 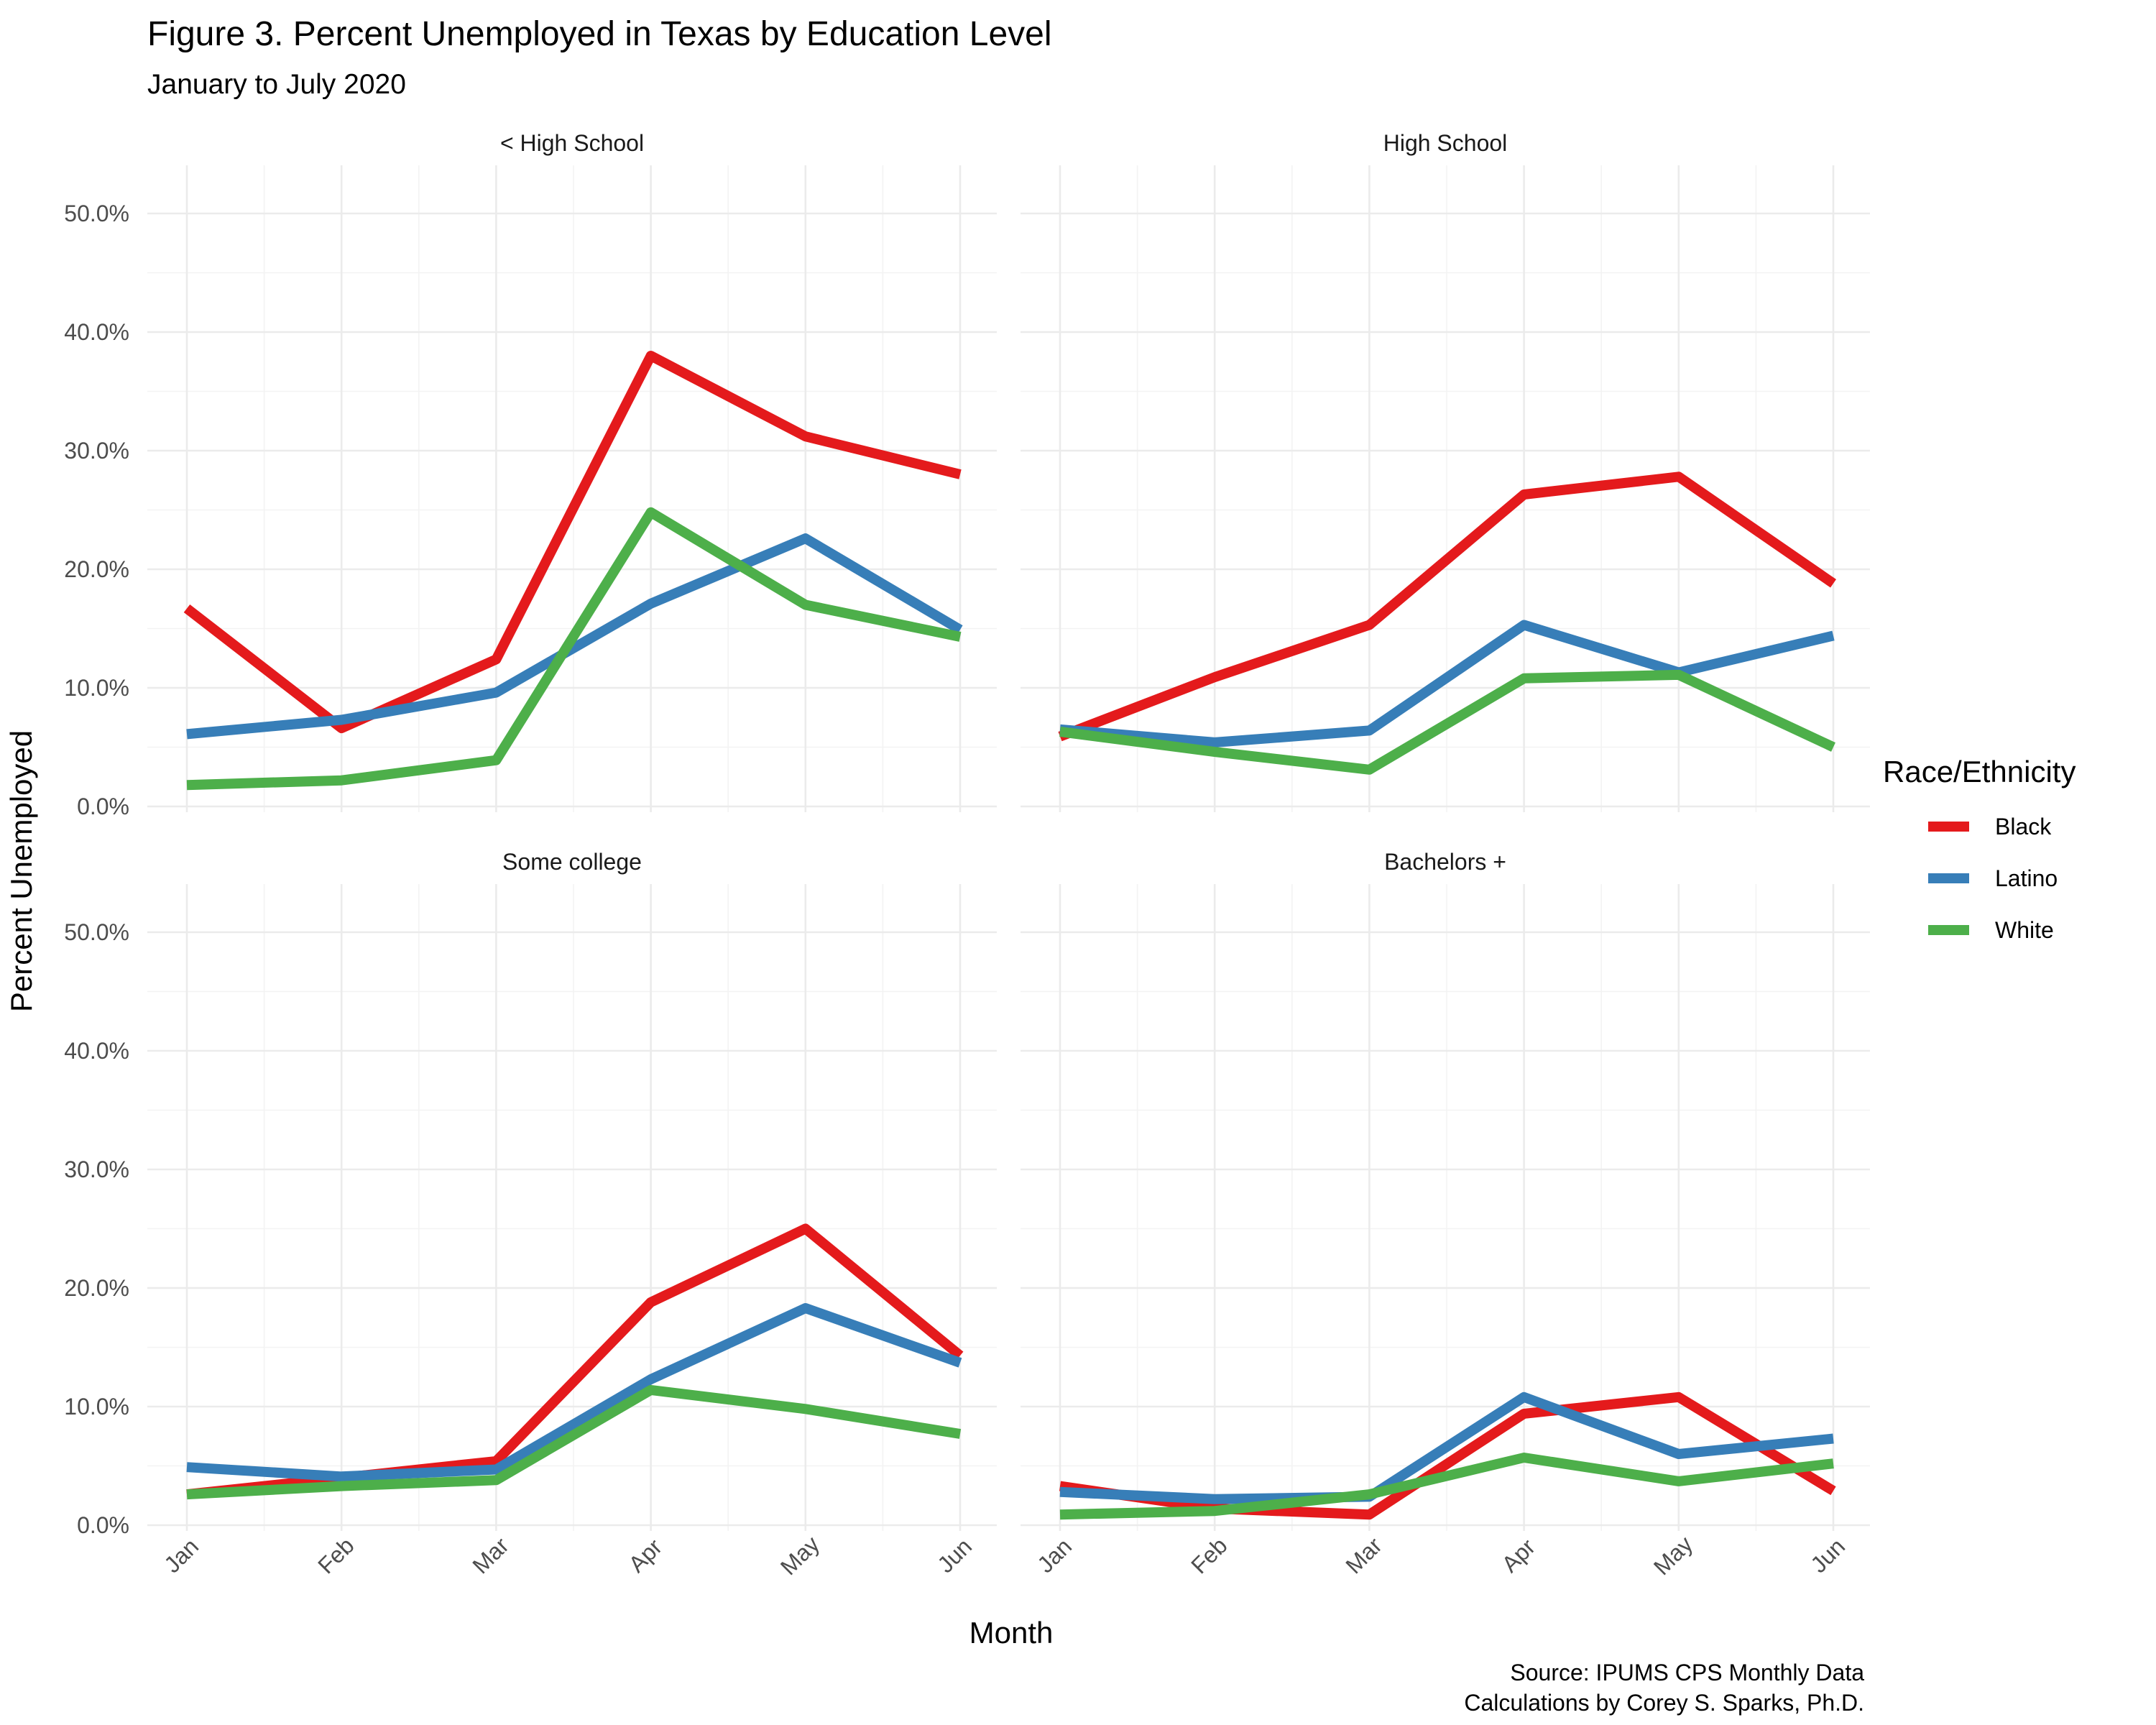 I want to click on legend-title: Race/Ethnicity, so click(x=1979, y=771).